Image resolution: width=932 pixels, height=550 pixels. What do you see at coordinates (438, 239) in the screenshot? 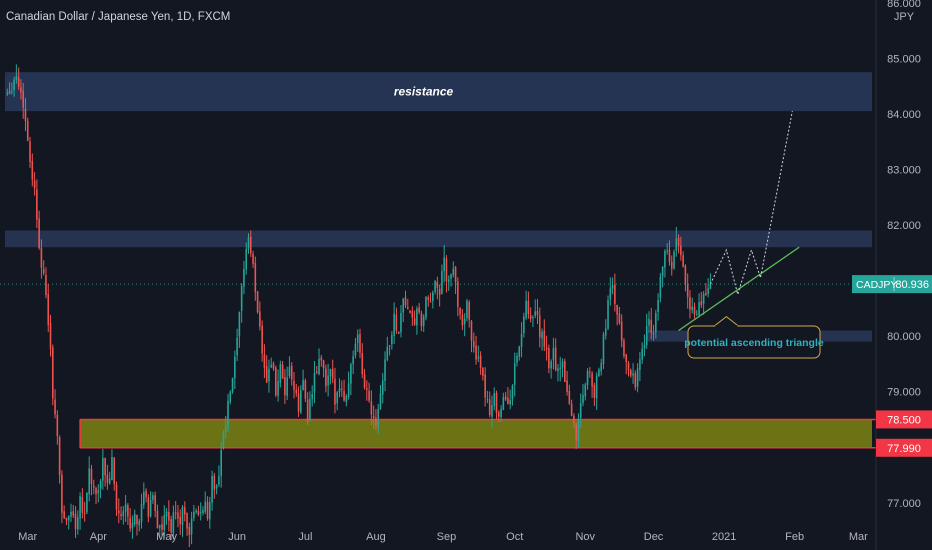
I see `upper-zone` at bounding box center [438, 239].